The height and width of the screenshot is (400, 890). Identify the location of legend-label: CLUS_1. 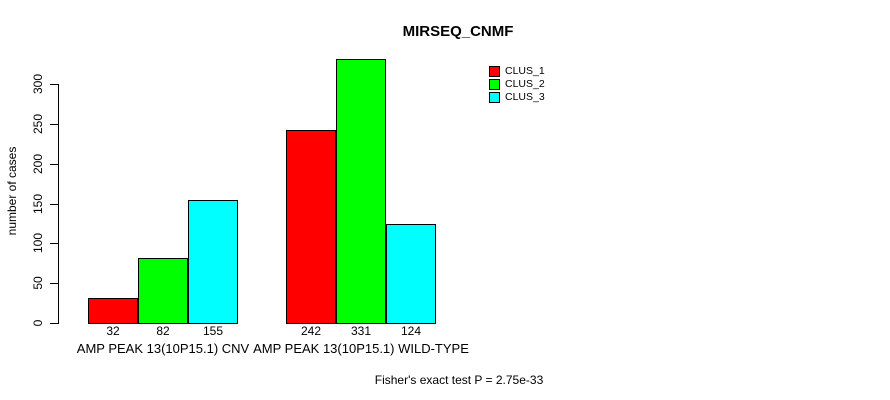
(525, 71).